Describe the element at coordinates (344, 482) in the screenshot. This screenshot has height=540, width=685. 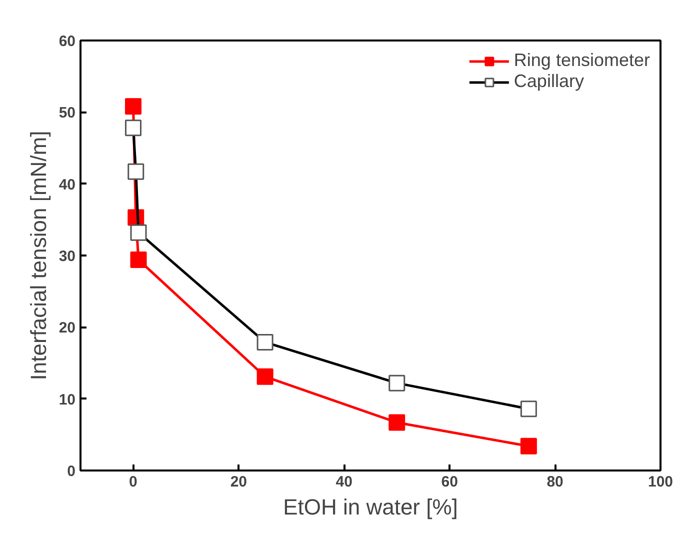
I see `x-tick-label: 40` at that location.